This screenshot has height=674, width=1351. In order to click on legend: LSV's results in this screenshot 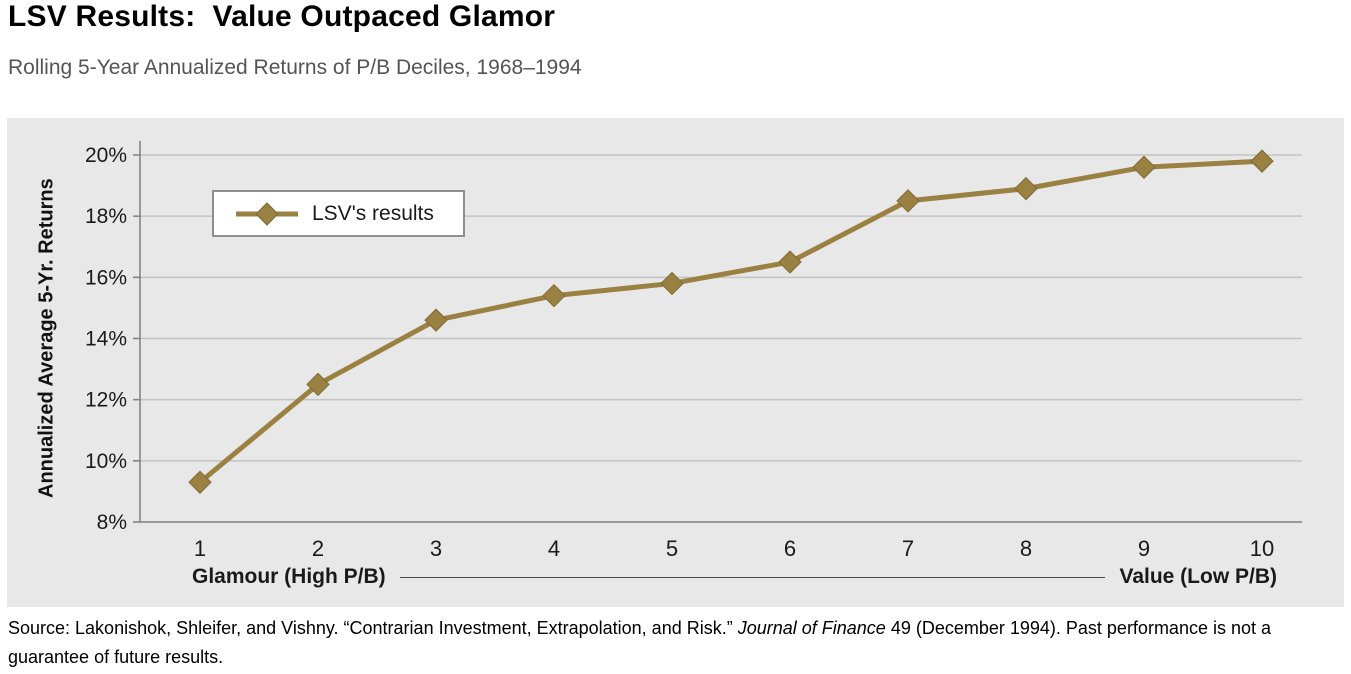, I will do `click(338, 213)`.